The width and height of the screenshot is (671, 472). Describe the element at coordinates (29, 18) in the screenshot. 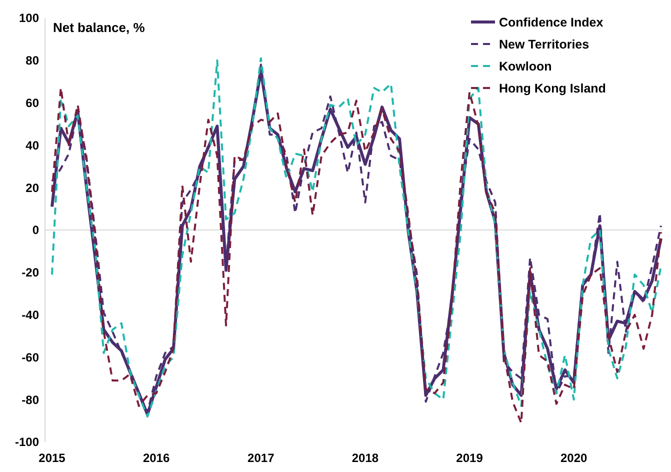

I see `y-tick-label: 100` at that location.